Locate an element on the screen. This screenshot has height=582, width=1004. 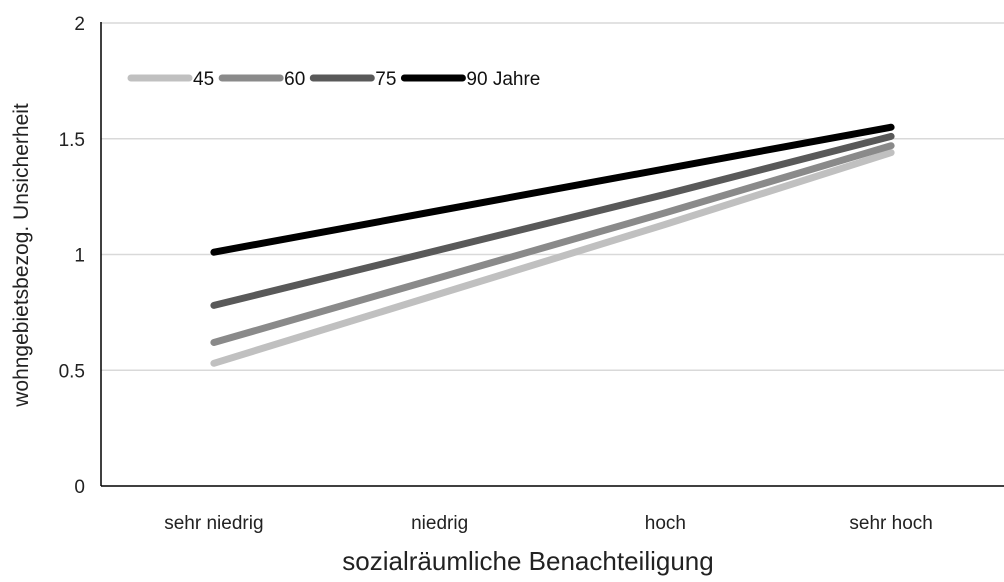
y-tick-label: 1.5 is located at coordinates (72, 140).